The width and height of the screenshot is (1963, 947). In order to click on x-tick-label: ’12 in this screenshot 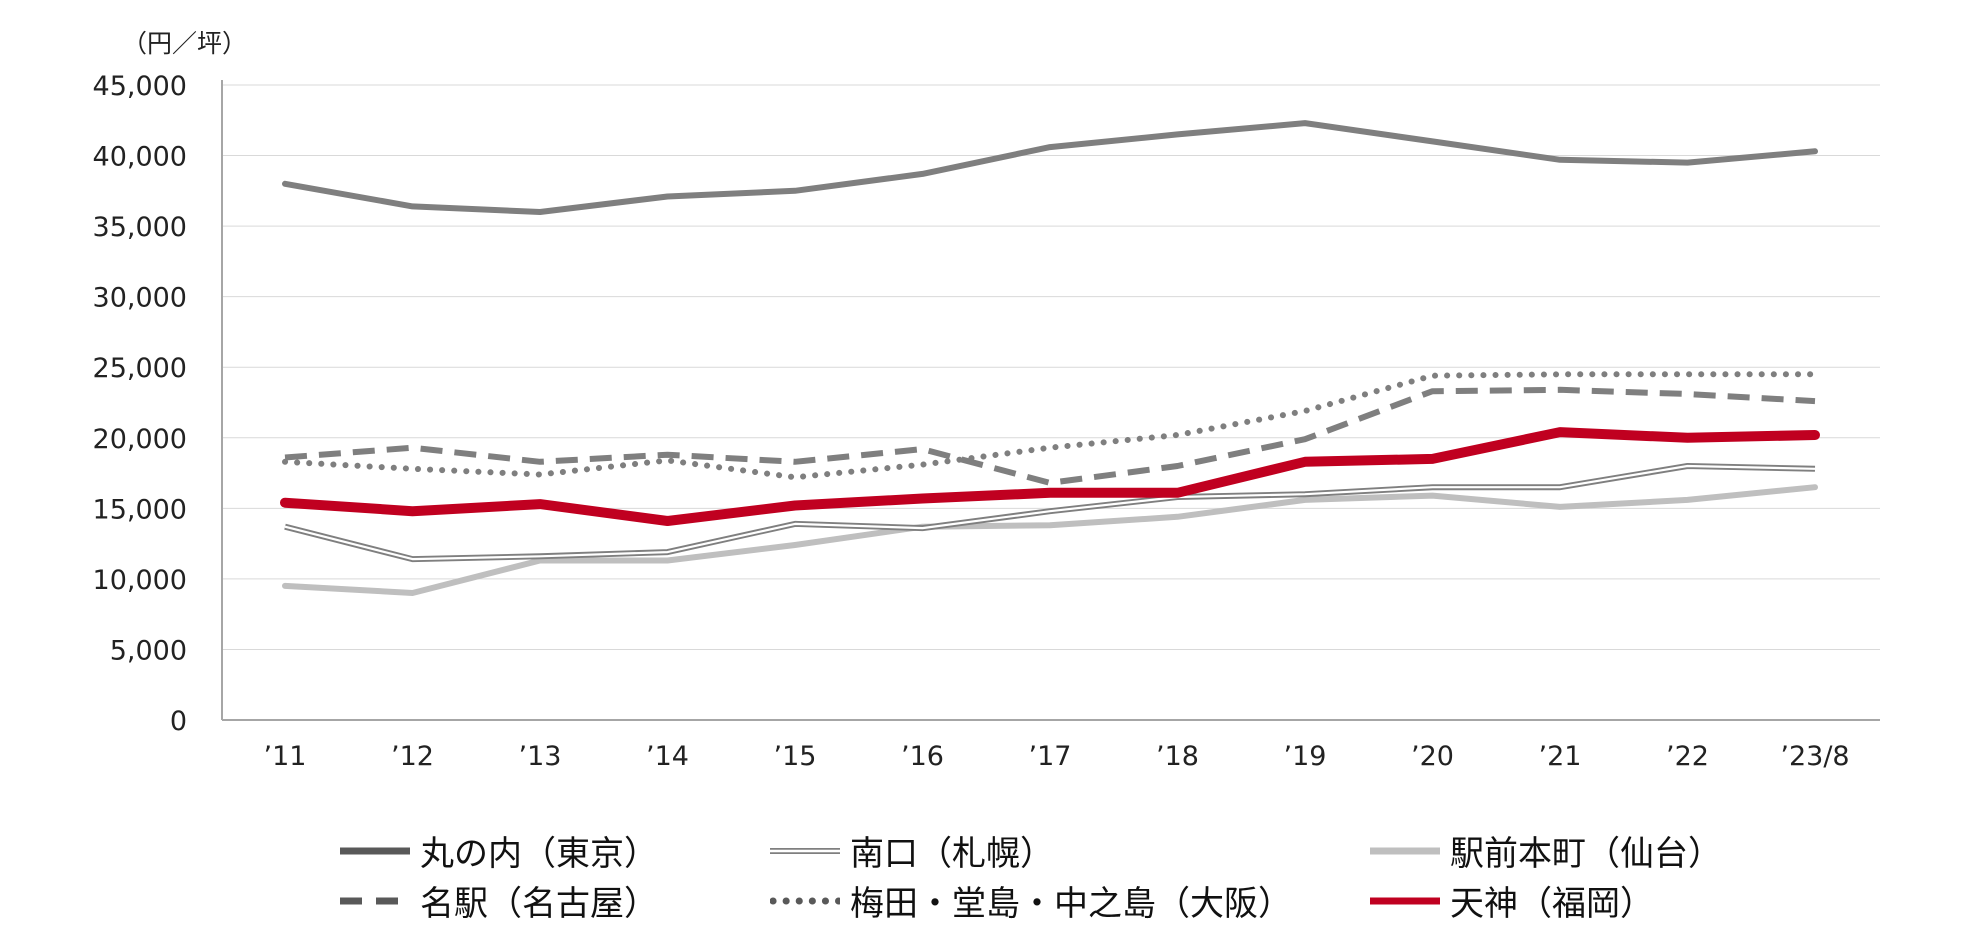, I will do `click(412, 756)`.